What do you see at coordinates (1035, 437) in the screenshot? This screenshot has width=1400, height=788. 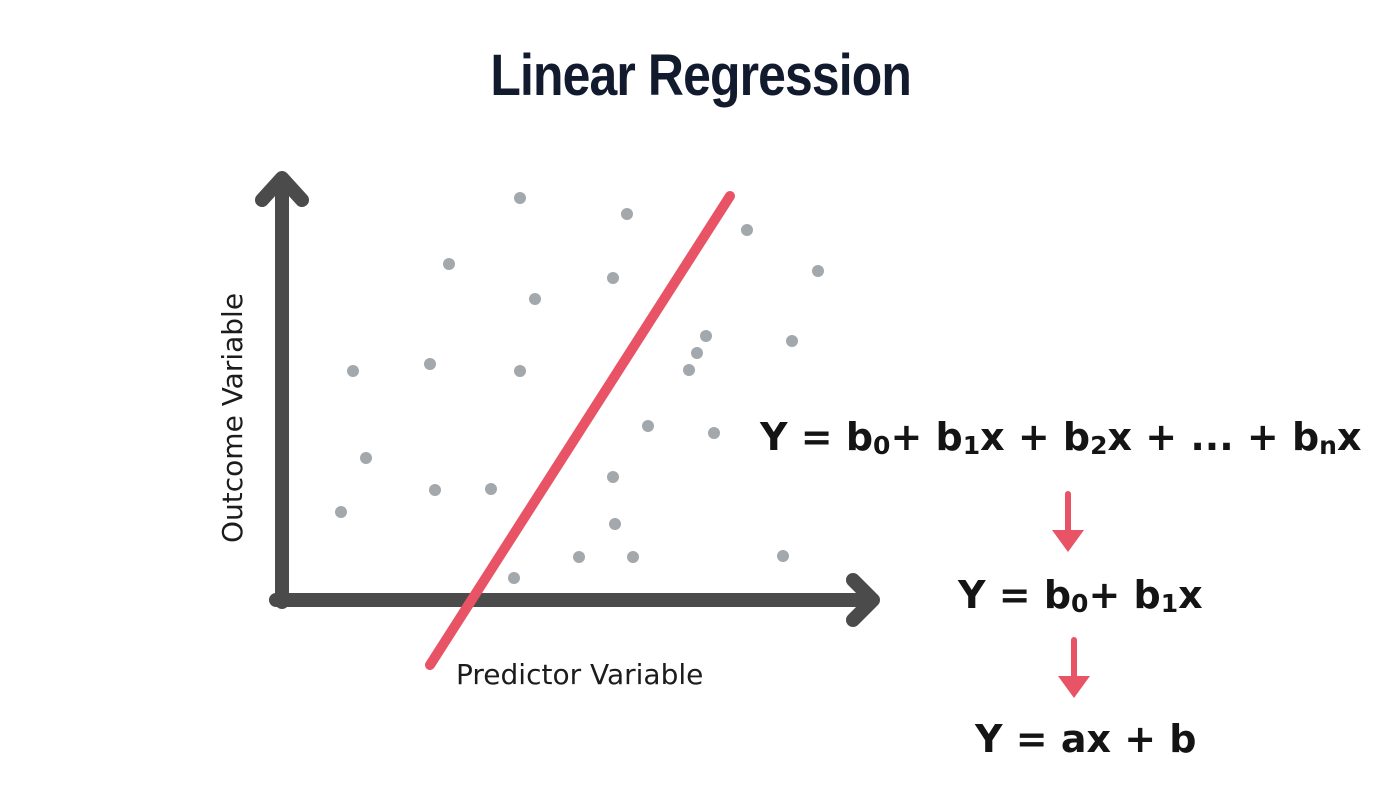 I see `formula-term: x + b` at bounding box center [1035, 437].